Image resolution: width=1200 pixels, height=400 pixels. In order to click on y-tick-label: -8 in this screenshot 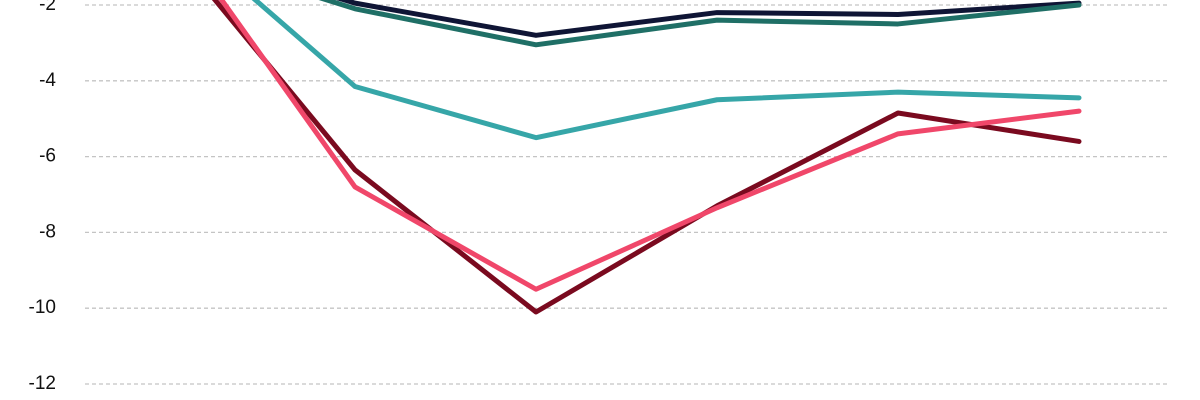, I will do `click(47, 231)`.